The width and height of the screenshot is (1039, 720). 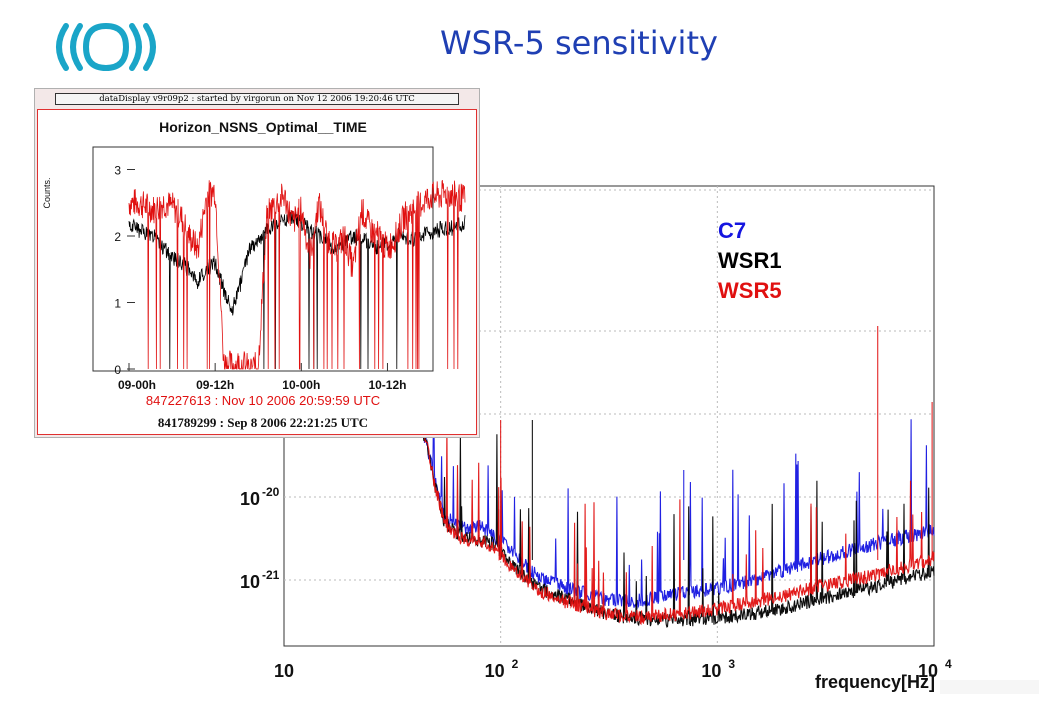 What do you see at coordinates (263, 127) in the screenshot?
I see `inset-chart-title: Horizon_NSNS_Optimal__TIME` at bounding box center [263, 127].